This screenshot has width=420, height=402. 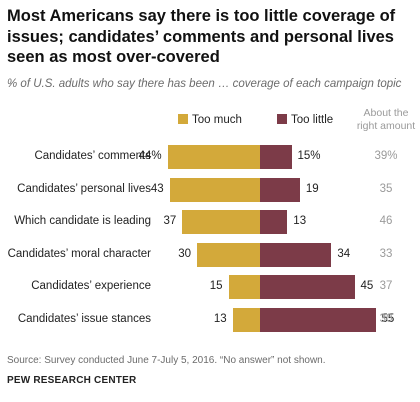 I want to click on organization-credit: PEW RESEARCH CENTER, so click(x=72, y=380).